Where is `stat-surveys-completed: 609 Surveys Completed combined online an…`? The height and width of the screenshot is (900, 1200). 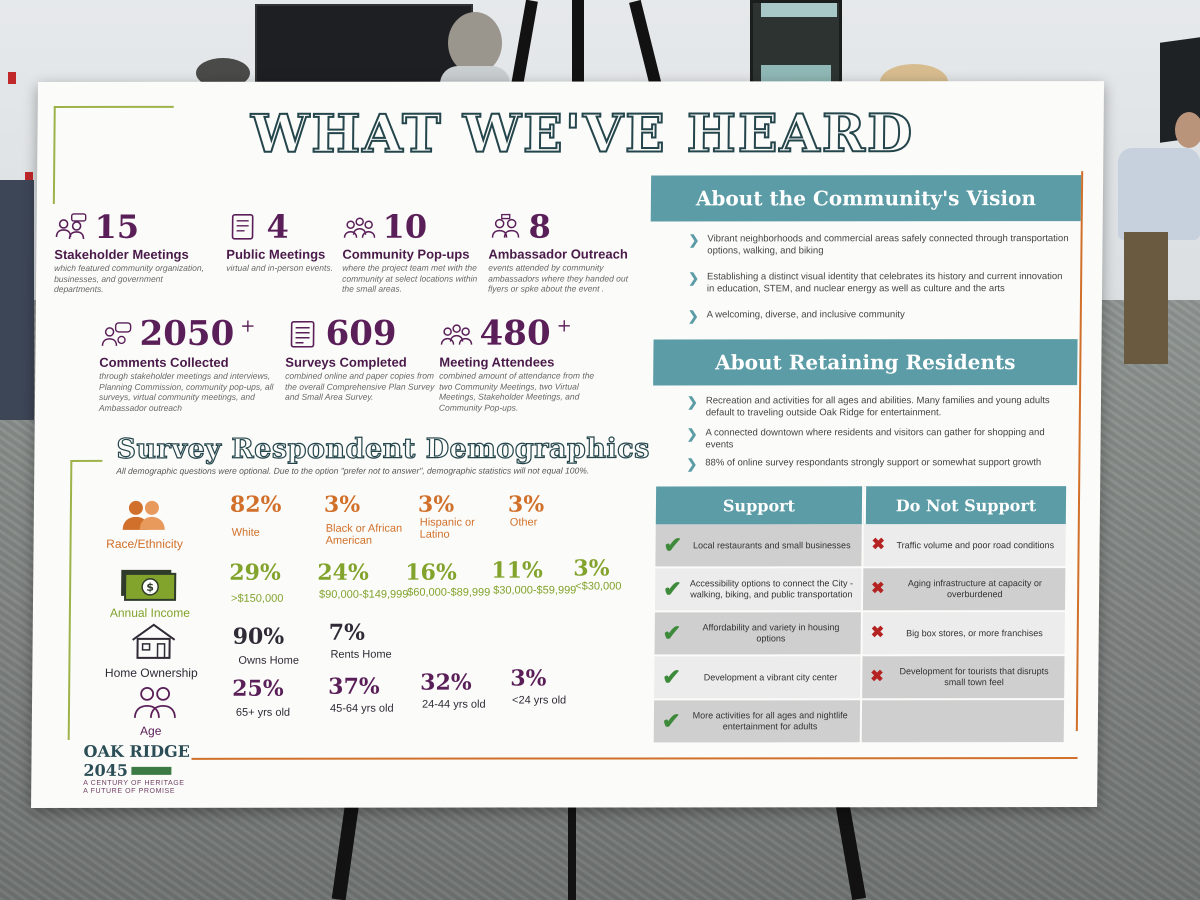
stat-surveys-completed: 609 Surveys Completed combined online an… is located at coordinates (363, 358).